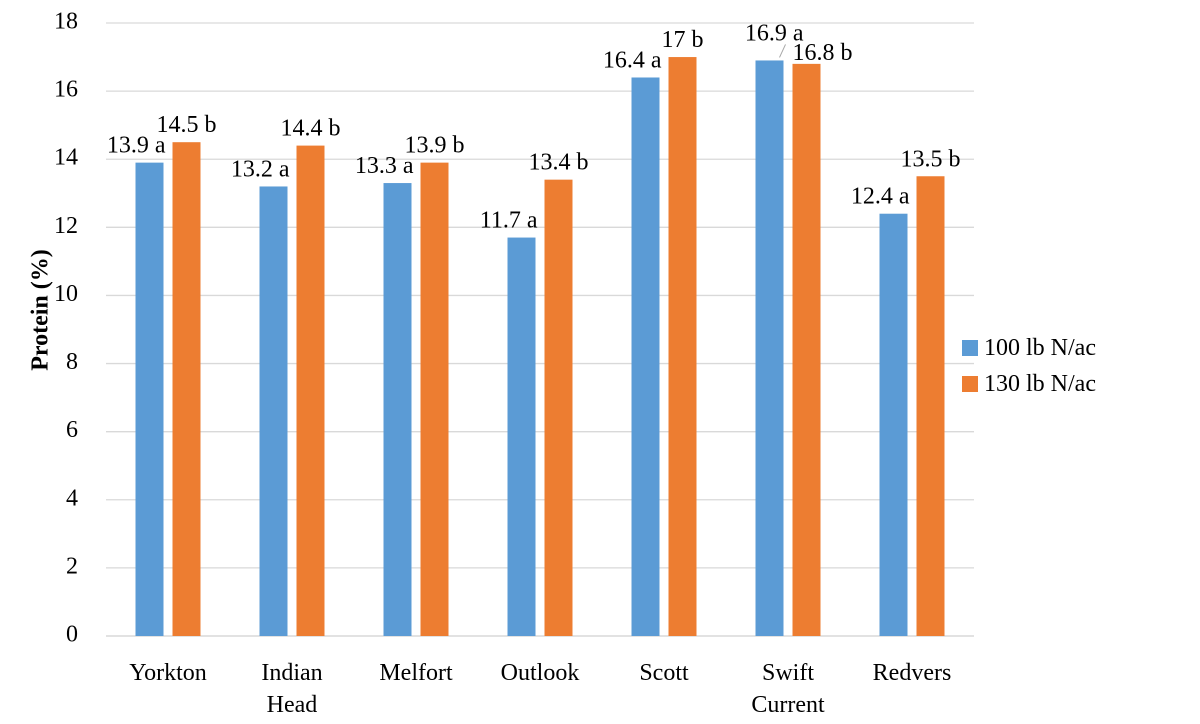 This screenshot has width=1200, height=724. I want to click on data-label: 11.7 a, so click(509, 221).